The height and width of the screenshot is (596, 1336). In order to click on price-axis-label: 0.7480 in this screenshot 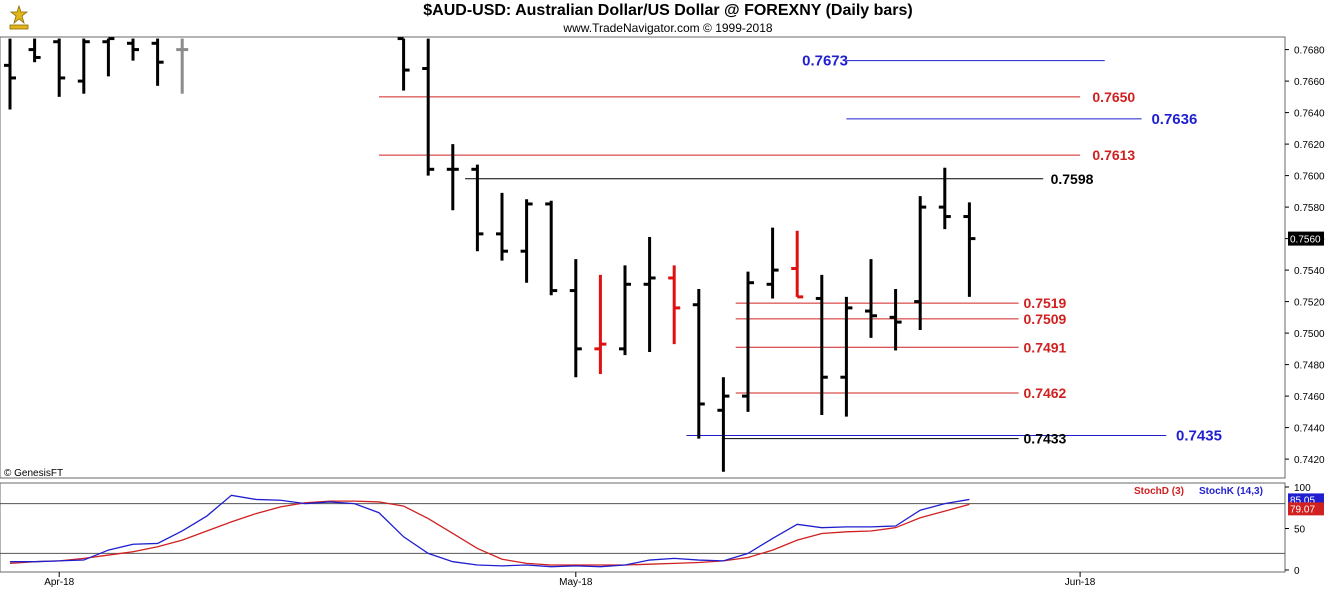, I will do `click(1309, 366)`.